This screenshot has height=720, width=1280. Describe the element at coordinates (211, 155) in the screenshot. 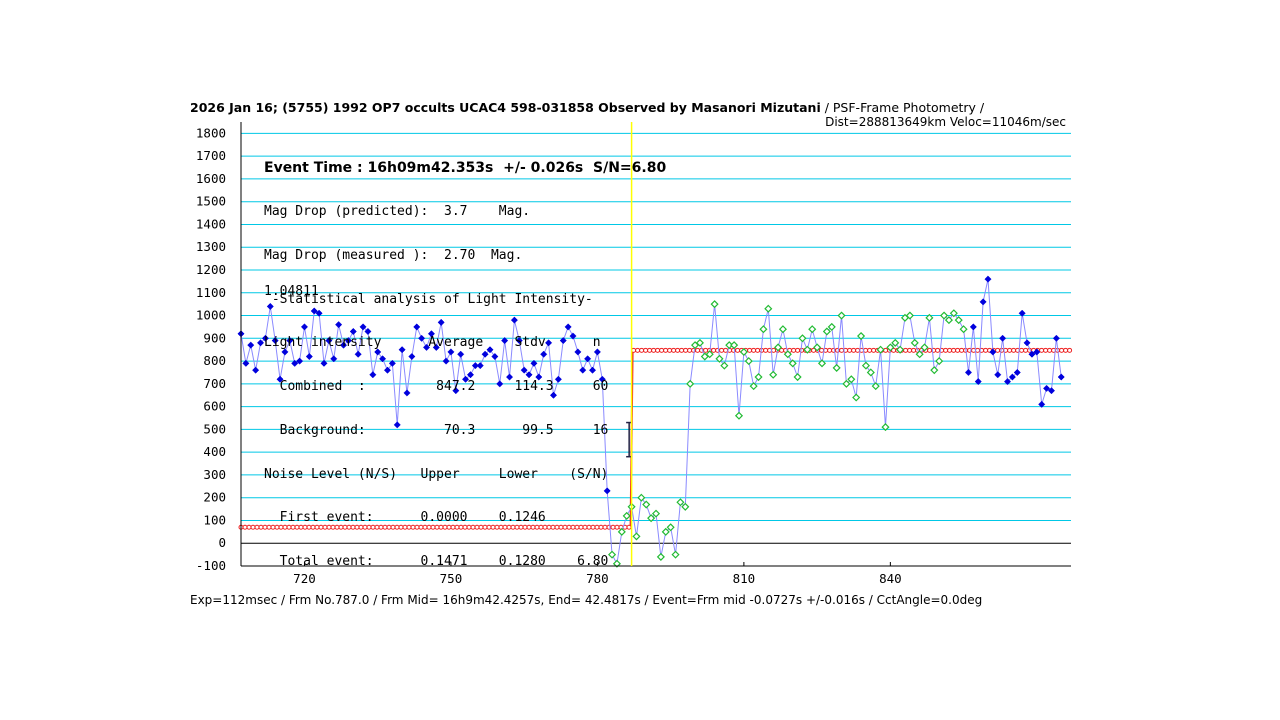

I see `y-tick-label: 1700` at that location.